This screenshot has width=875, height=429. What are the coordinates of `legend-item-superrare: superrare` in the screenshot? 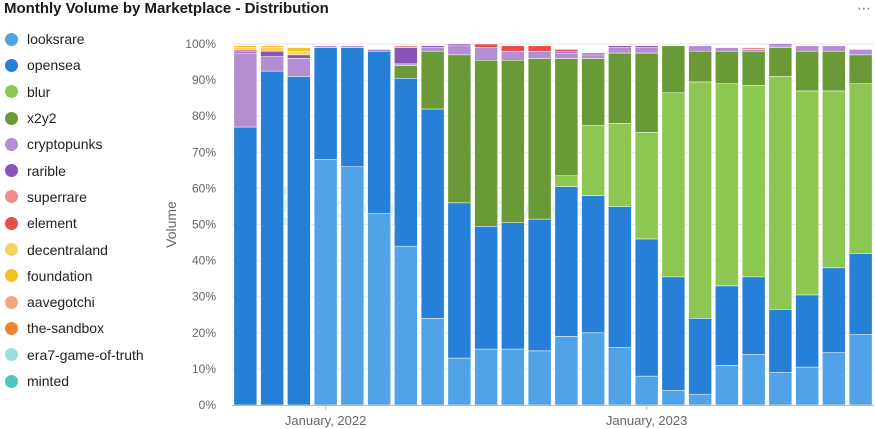 It's located at (85, 197).